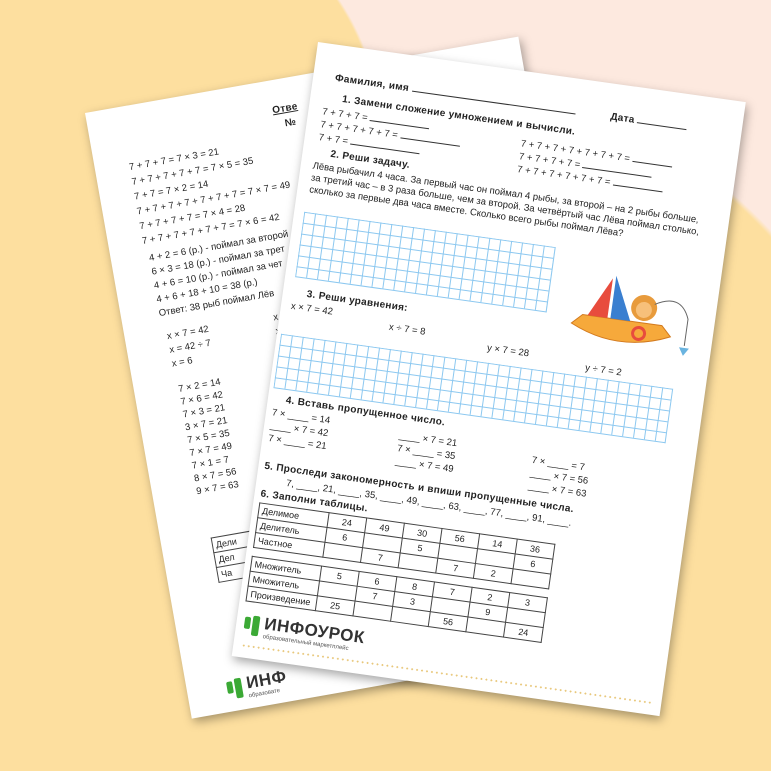 The width and height of the screenshot is (771, 771). I want to click on answers-title: Отве, so click(285, 109).